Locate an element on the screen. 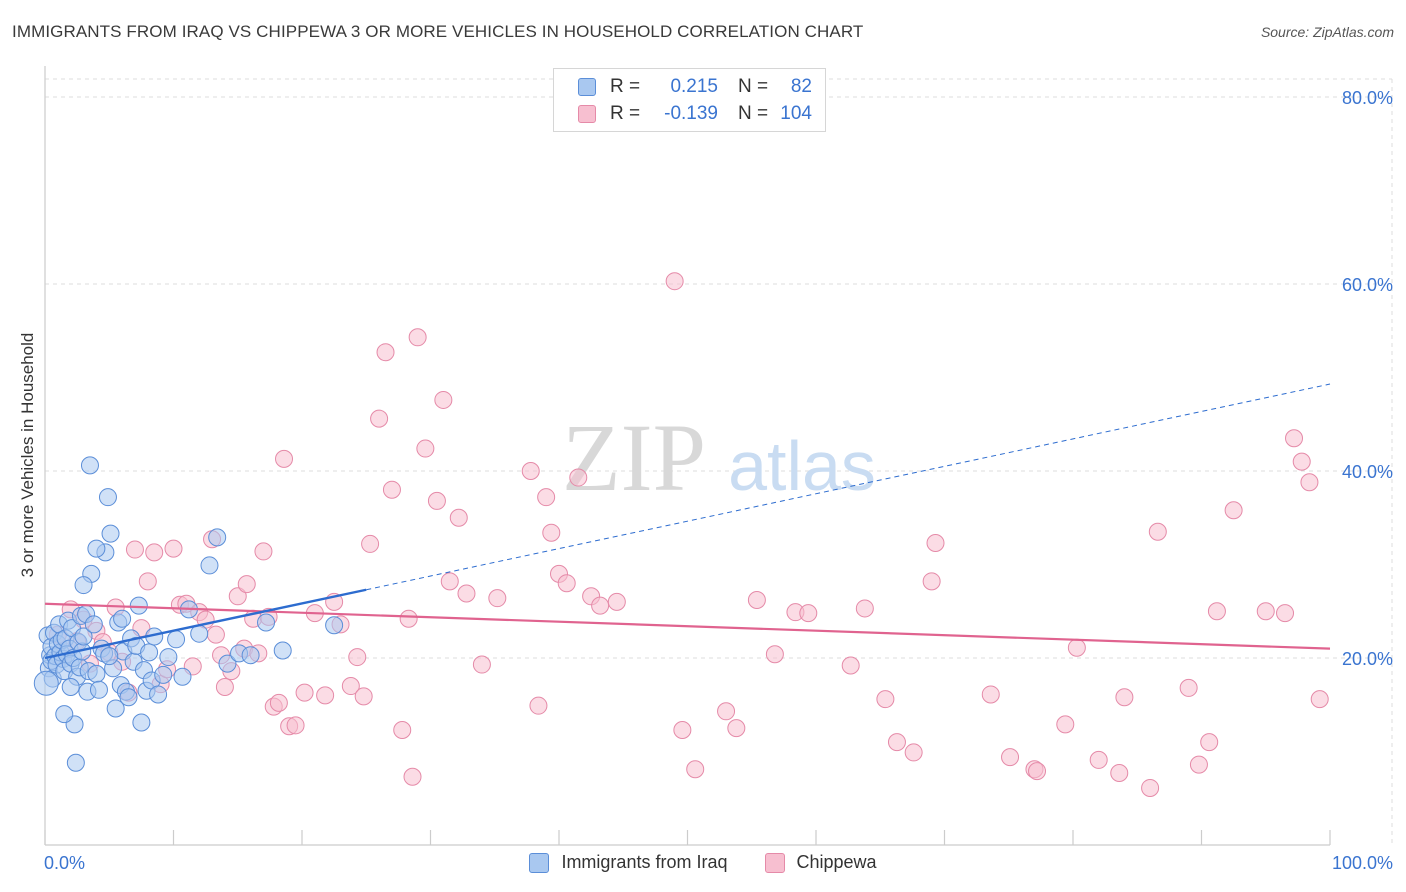 This screenshot has height=892, width=1406. legend-swatch-chippewa is located at coordinates (774, 862).